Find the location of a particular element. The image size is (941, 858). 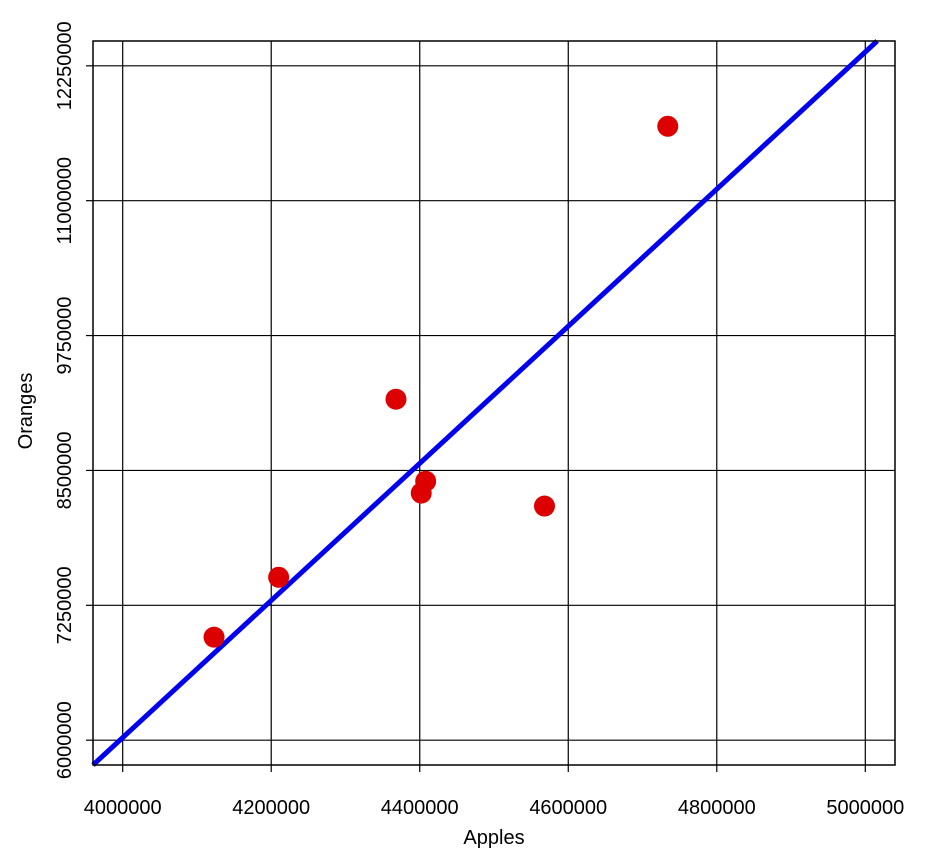

y-tick-label: 7250000 is located at coordinates (65, 605).